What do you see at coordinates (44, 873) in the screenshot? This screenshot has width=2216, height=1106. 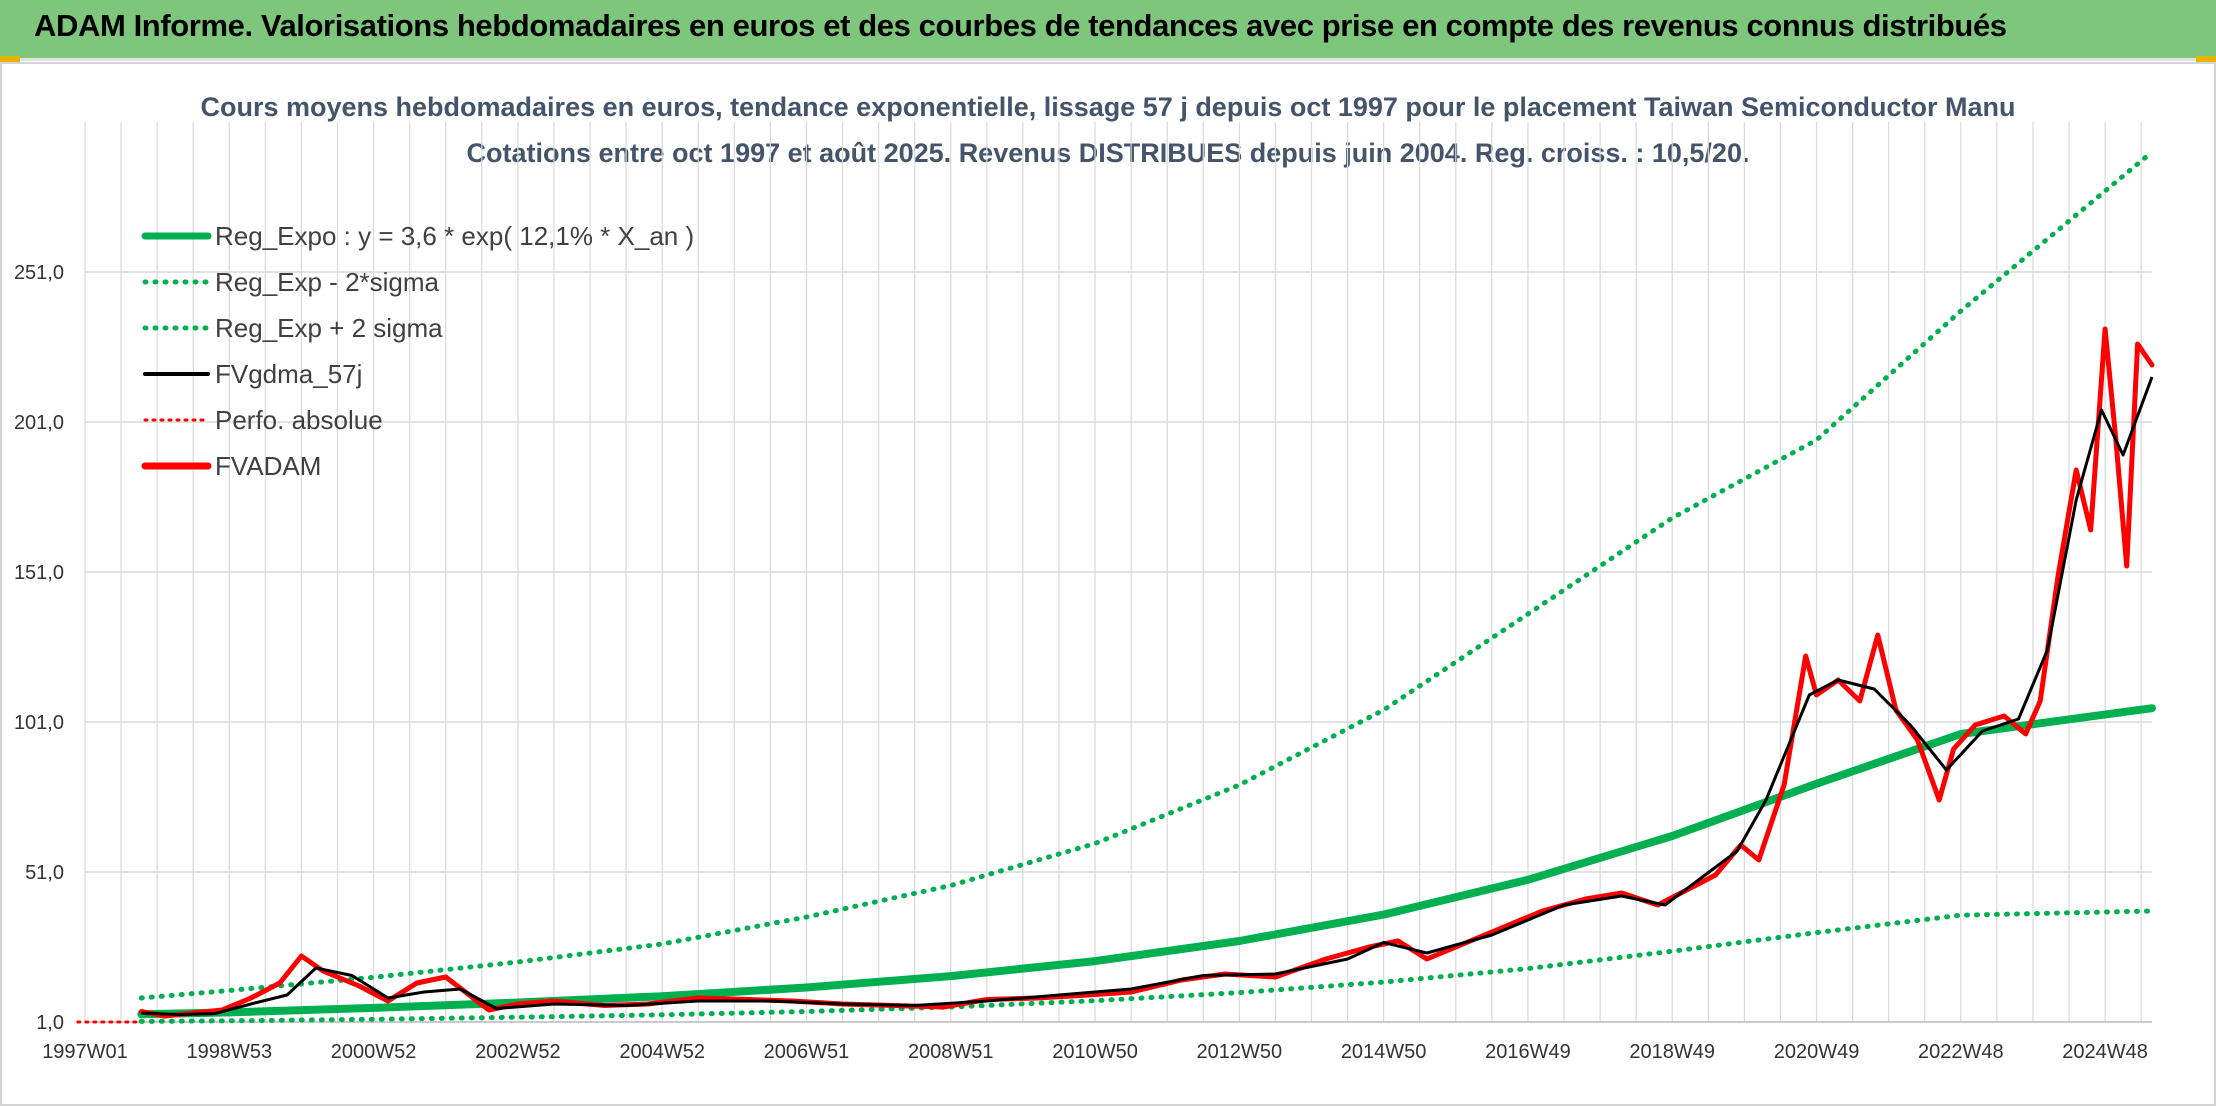 I see `y-tick-label: 51,0` at bounding box center [44, 873].